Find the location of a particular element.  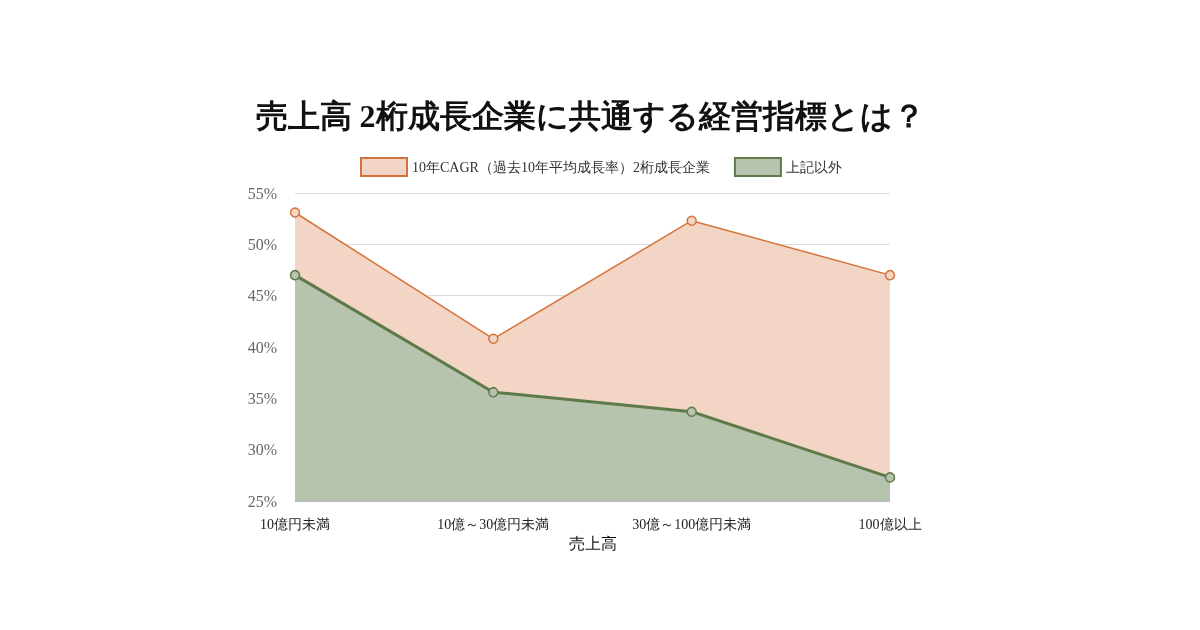

y-tick-label: 35% is located at coordinates (262, 398).